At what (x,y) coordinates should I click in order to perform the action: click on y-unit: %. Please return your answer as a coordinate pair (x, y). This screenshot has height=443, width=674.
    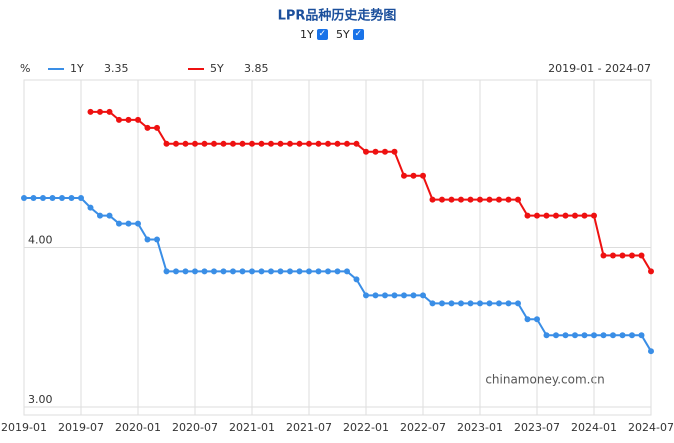
    Looking at the image, I should click on (25, 68).